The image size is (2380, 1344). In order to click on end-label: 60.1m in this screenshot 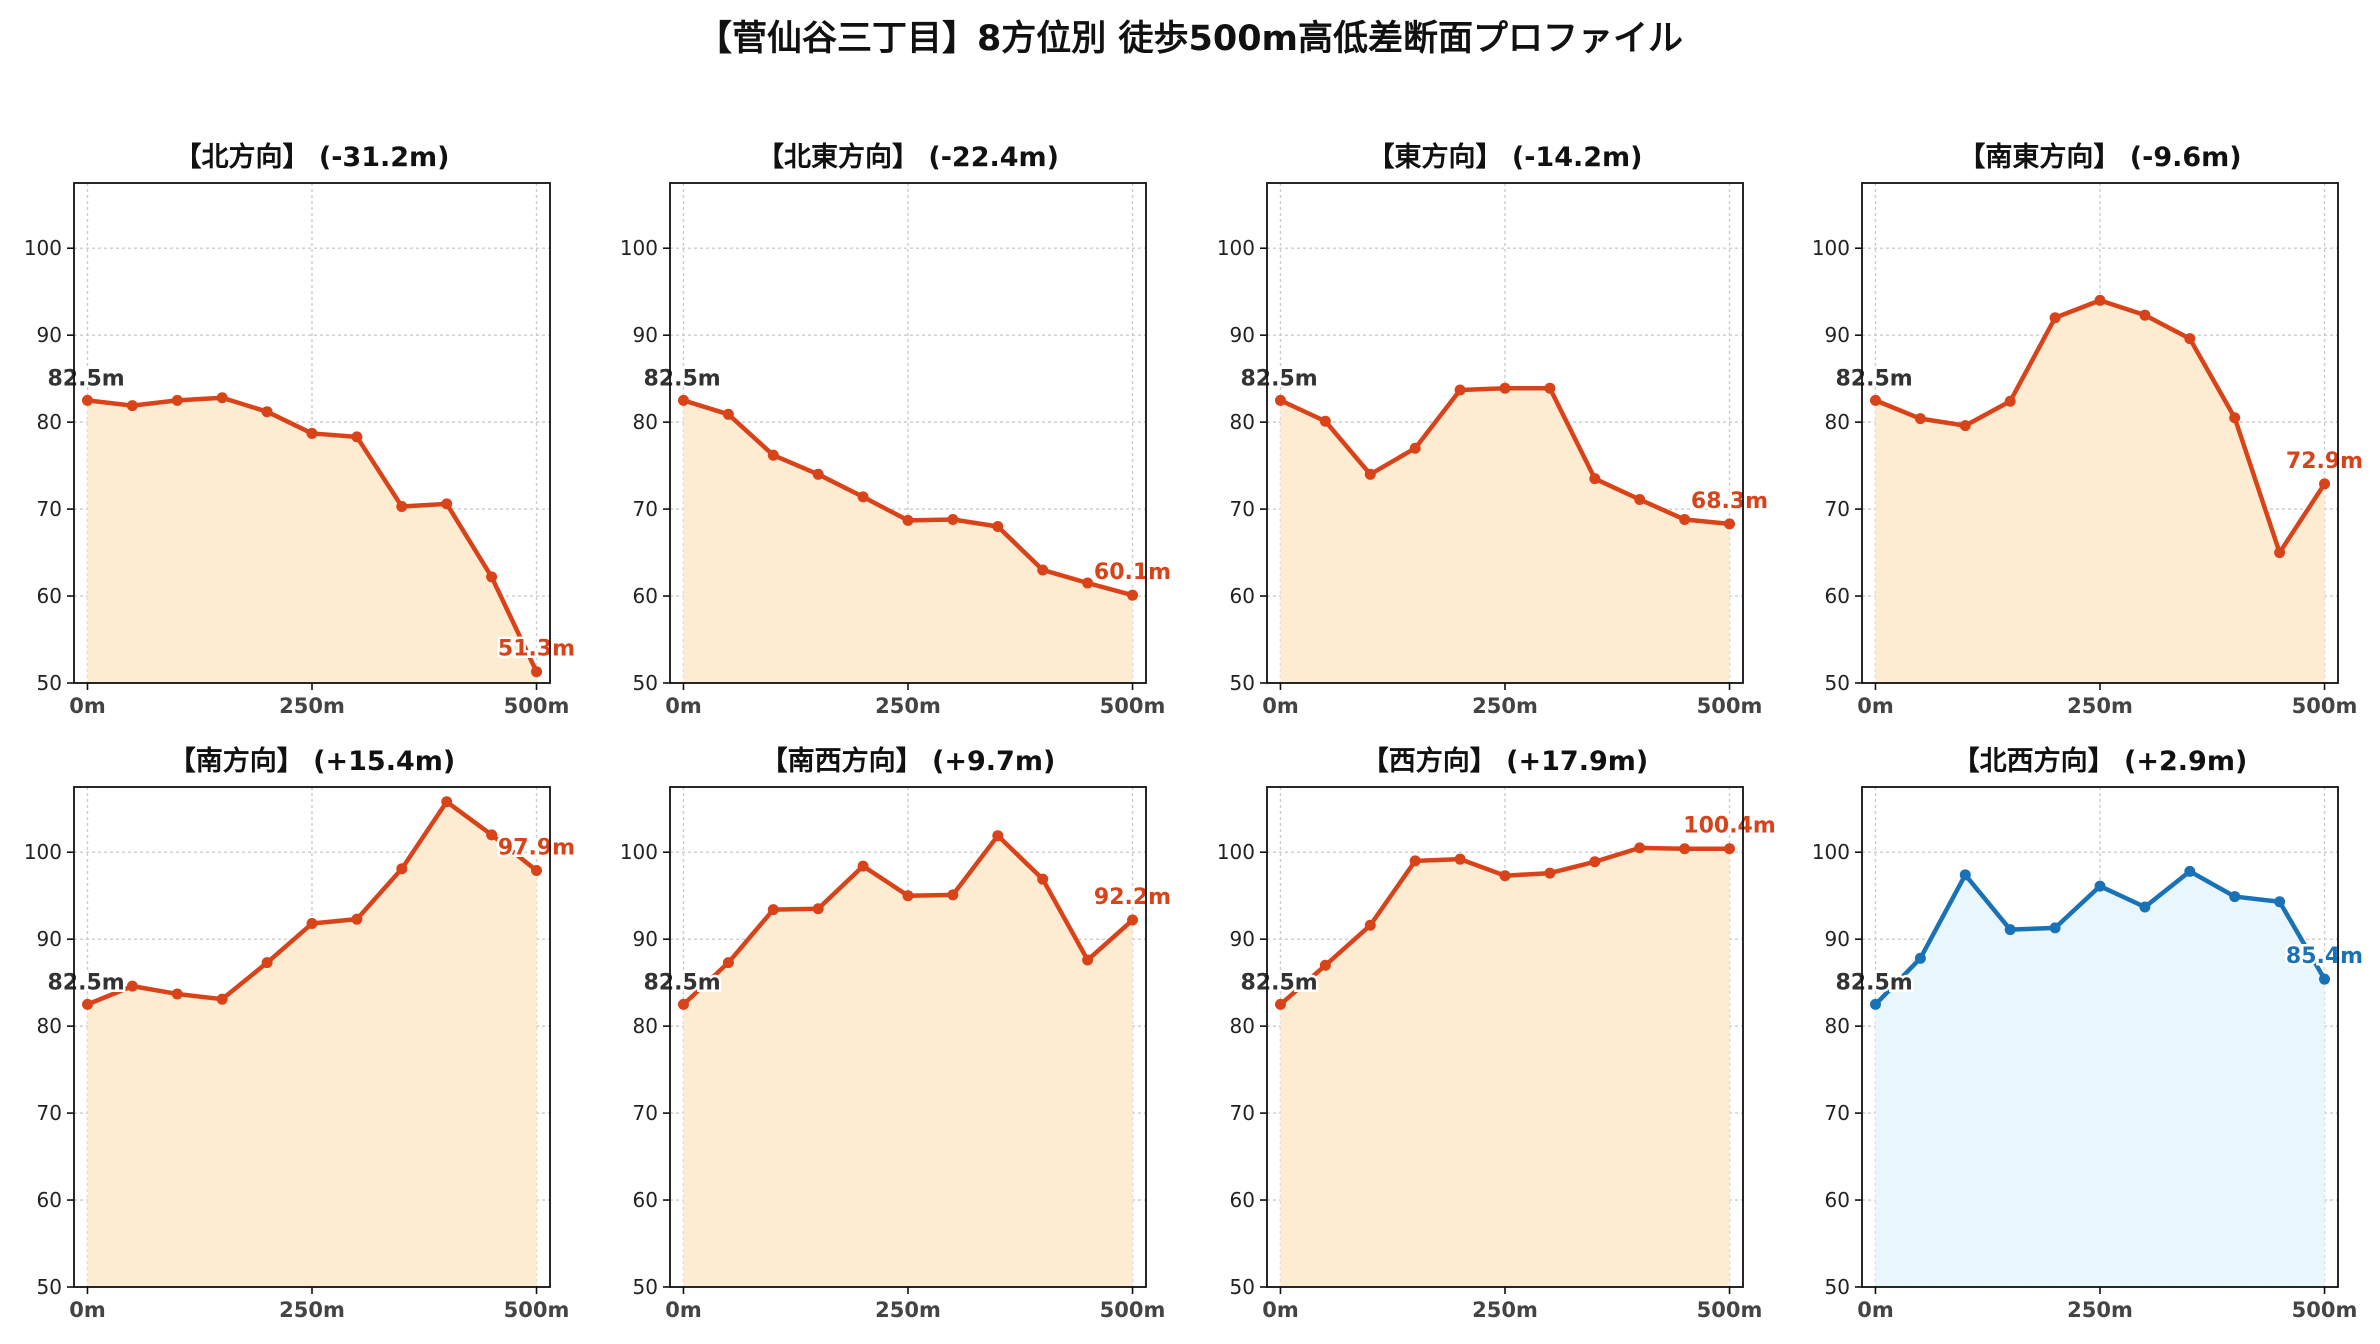, I will do `click(1132, 572)`.